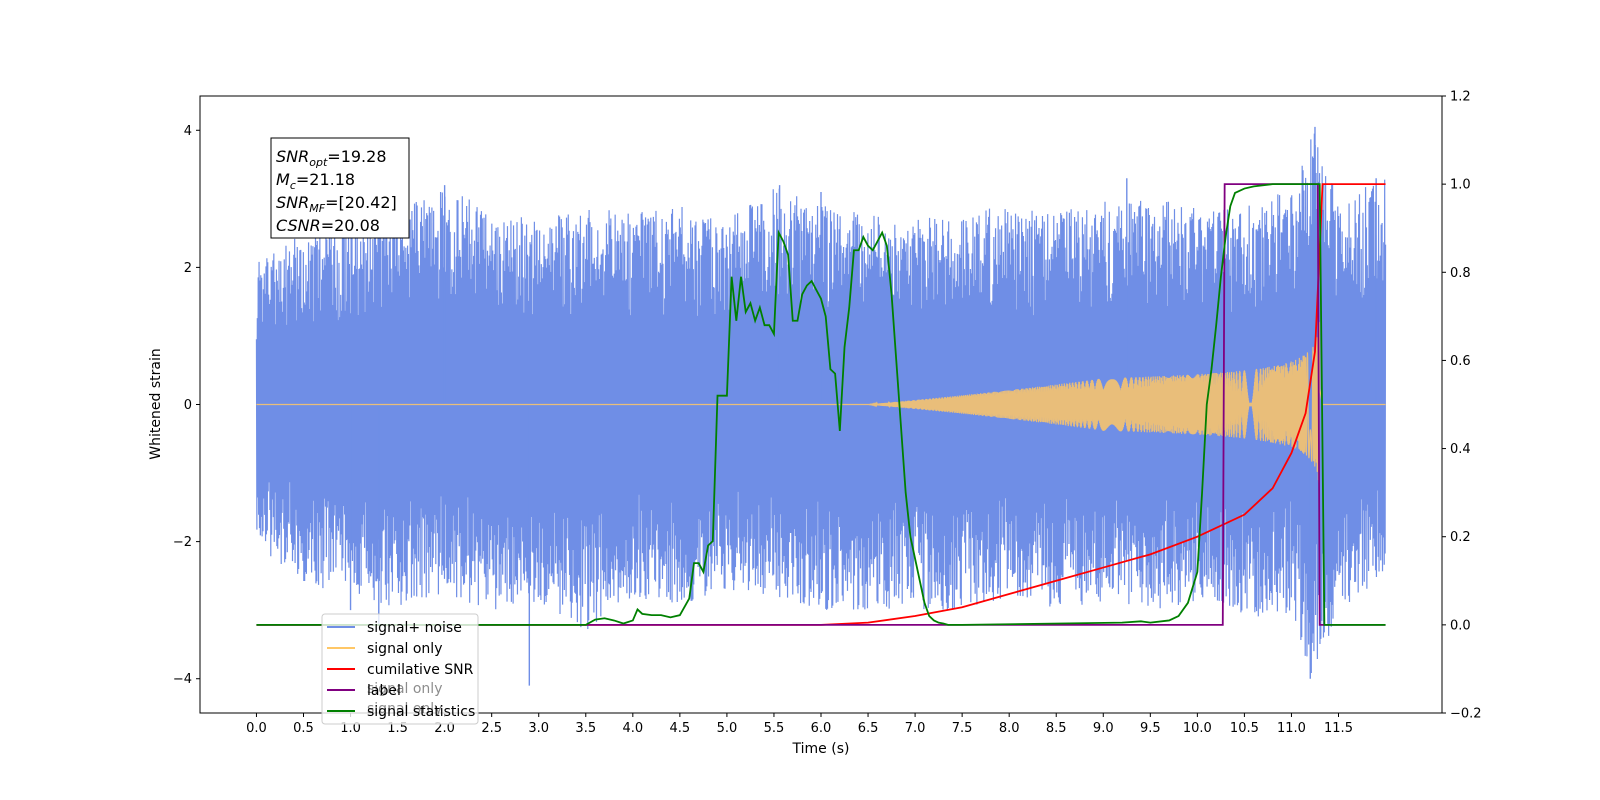 Image resolution: width=1600 pixels, height=800 pixels. I want to click on x-tick-label: 0.5, so click(303, 728).